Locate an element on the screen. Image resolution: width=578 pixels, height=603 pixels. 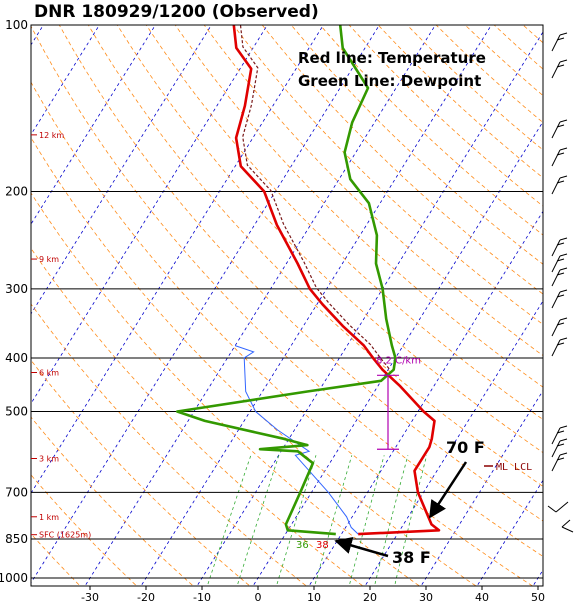
callout-38f-label: 38 F is located at coordinates (411, 557).